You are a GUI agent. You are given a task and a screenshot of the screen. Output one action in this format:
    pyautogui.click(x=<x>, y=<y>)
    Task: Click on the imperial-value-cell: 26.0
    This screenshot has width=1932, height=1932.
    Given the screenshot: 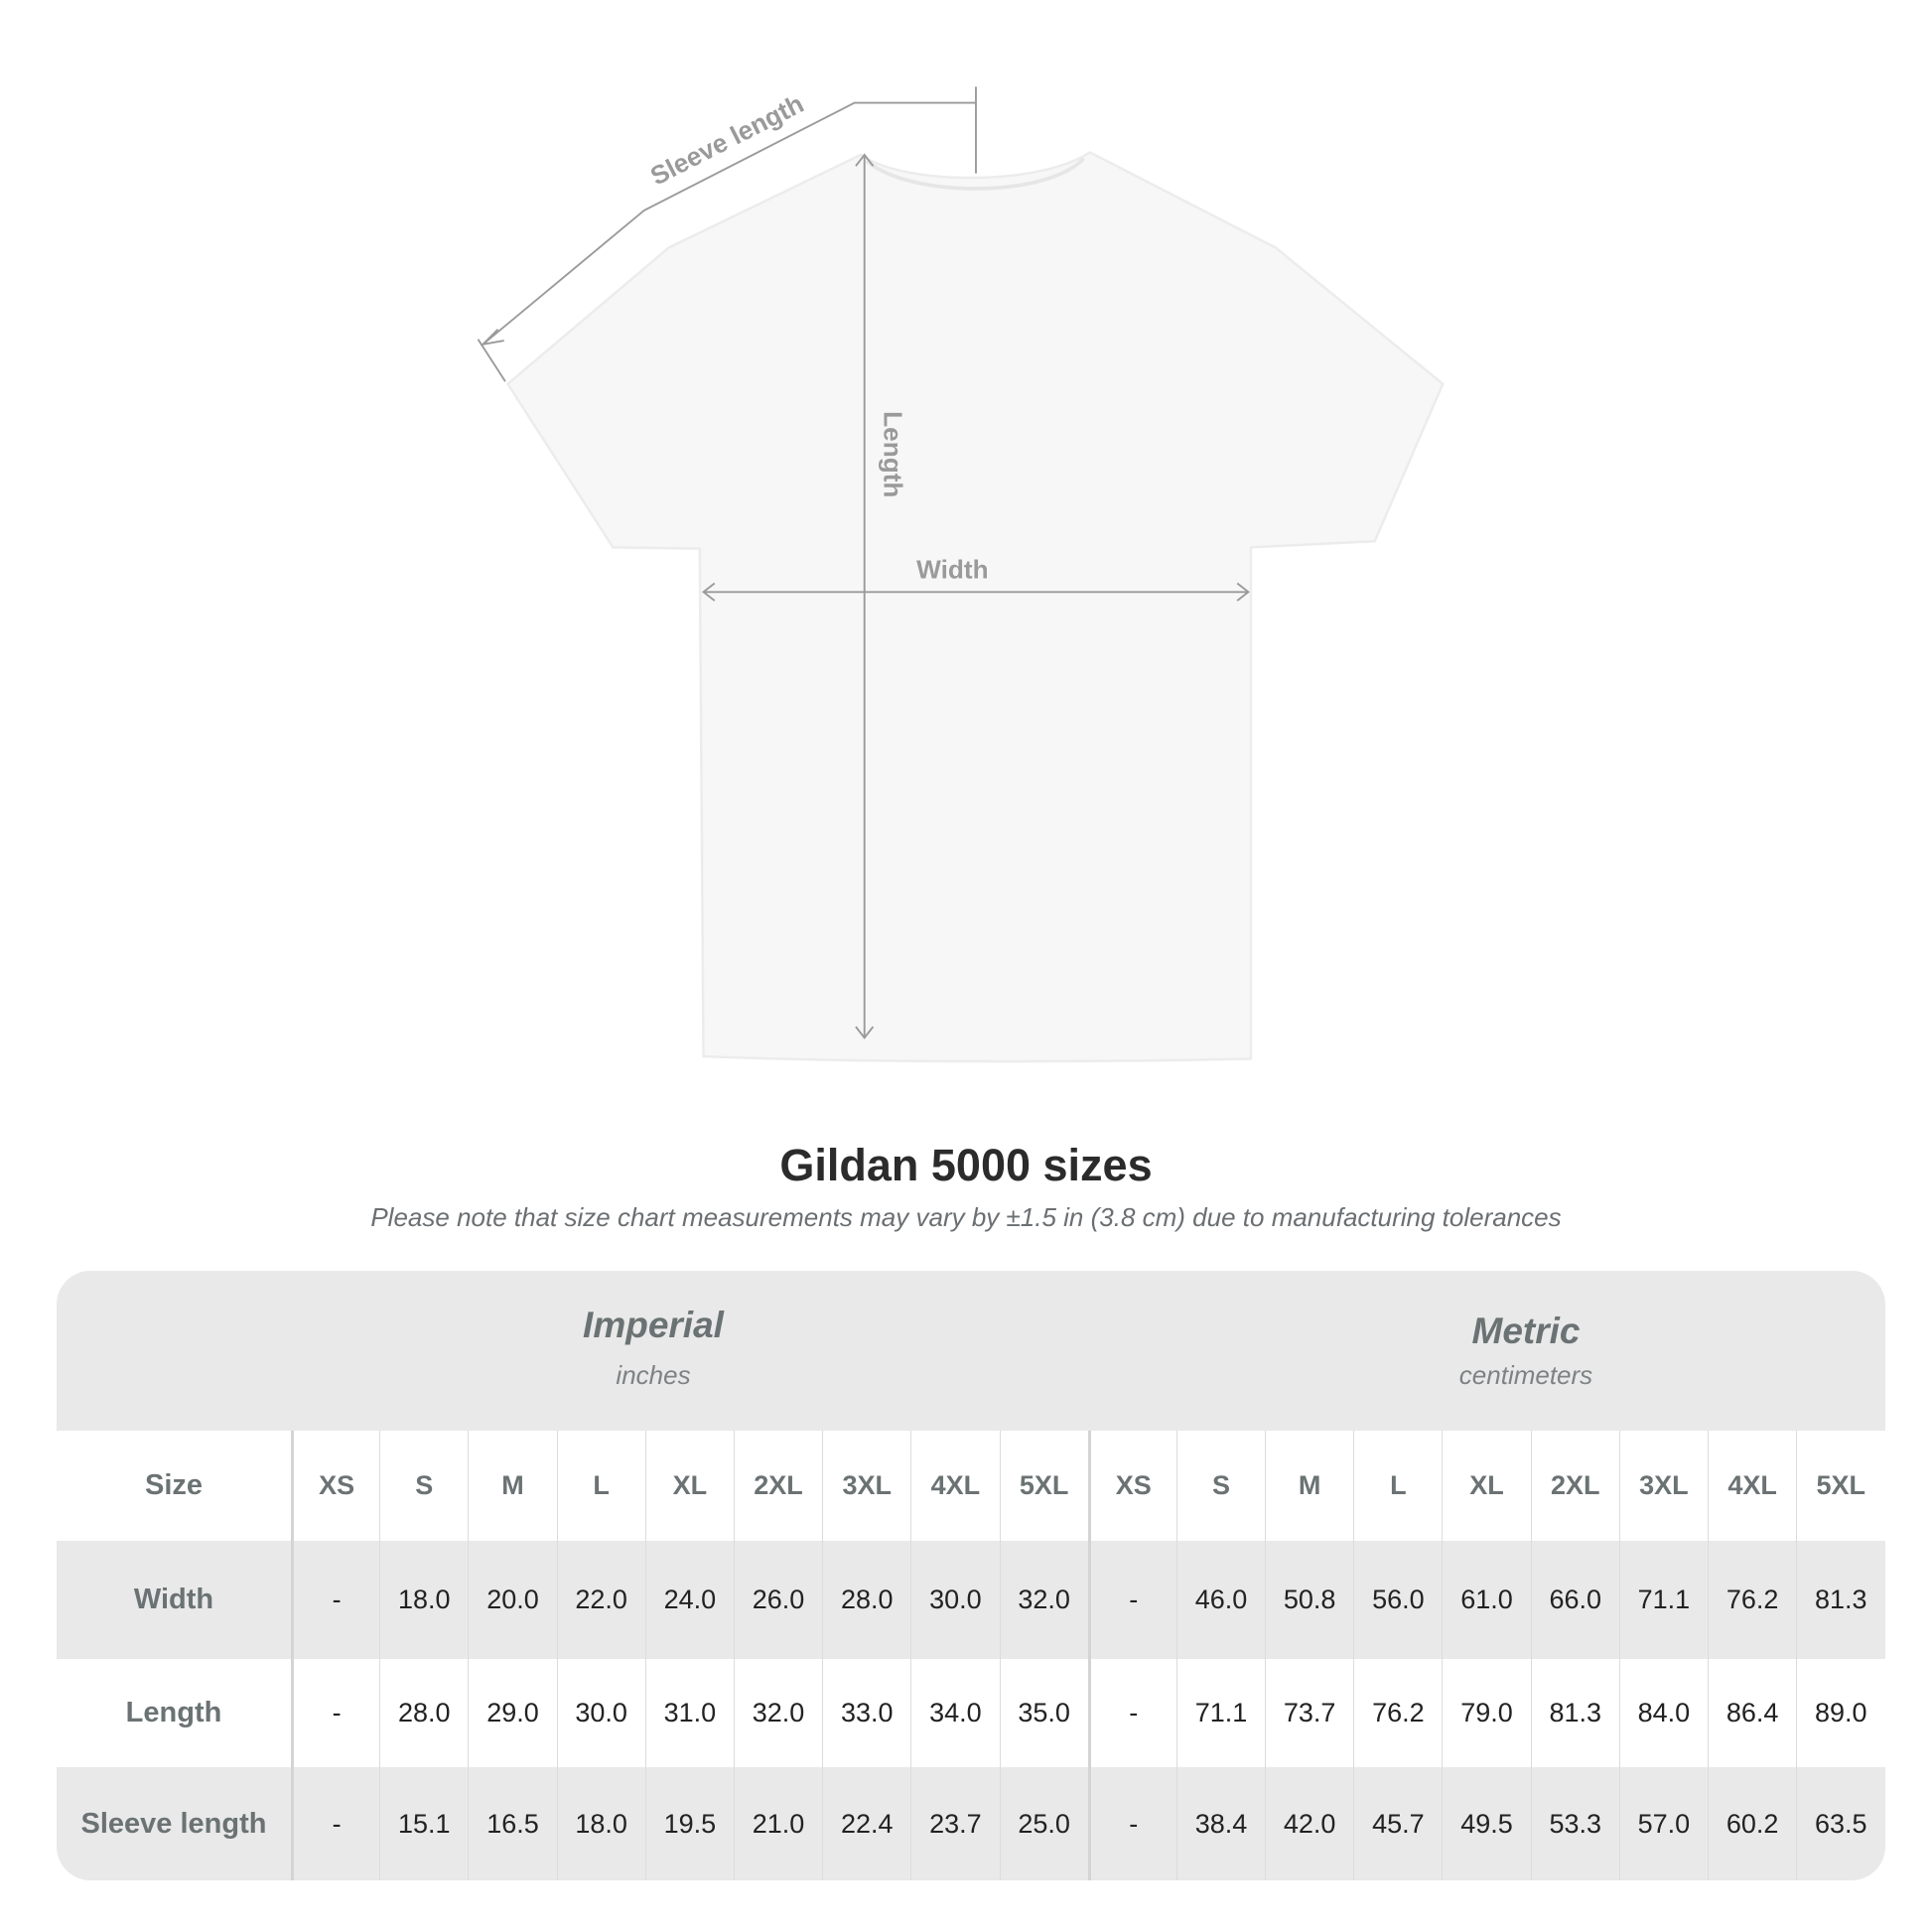 What is the action you would take?
    pyautogui.click(x=777, y=1600)
    